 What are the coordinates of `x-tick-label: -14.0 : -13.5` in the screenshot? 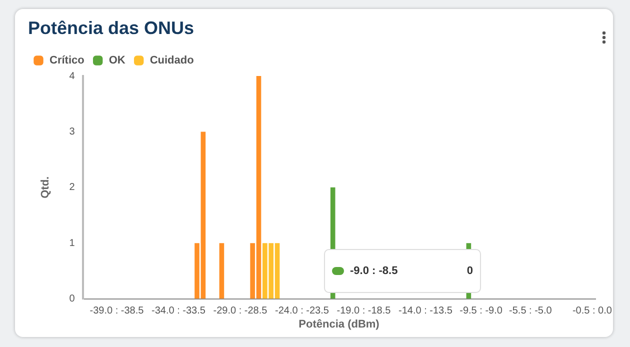 It's located at (425, 311).